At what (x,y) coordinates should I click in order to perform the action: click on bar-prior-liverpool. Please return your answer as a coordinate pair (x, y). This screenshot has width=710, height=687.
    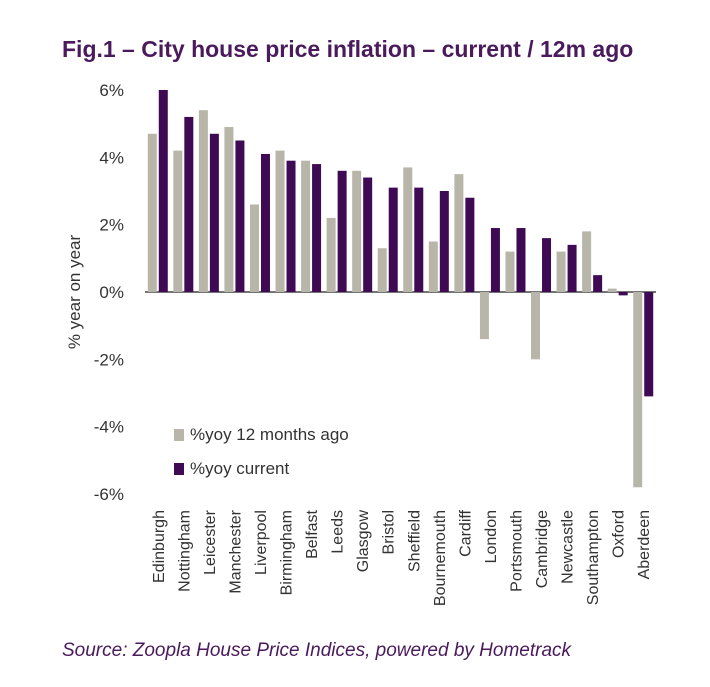
    Looking at the image, I should click on (254, 248).